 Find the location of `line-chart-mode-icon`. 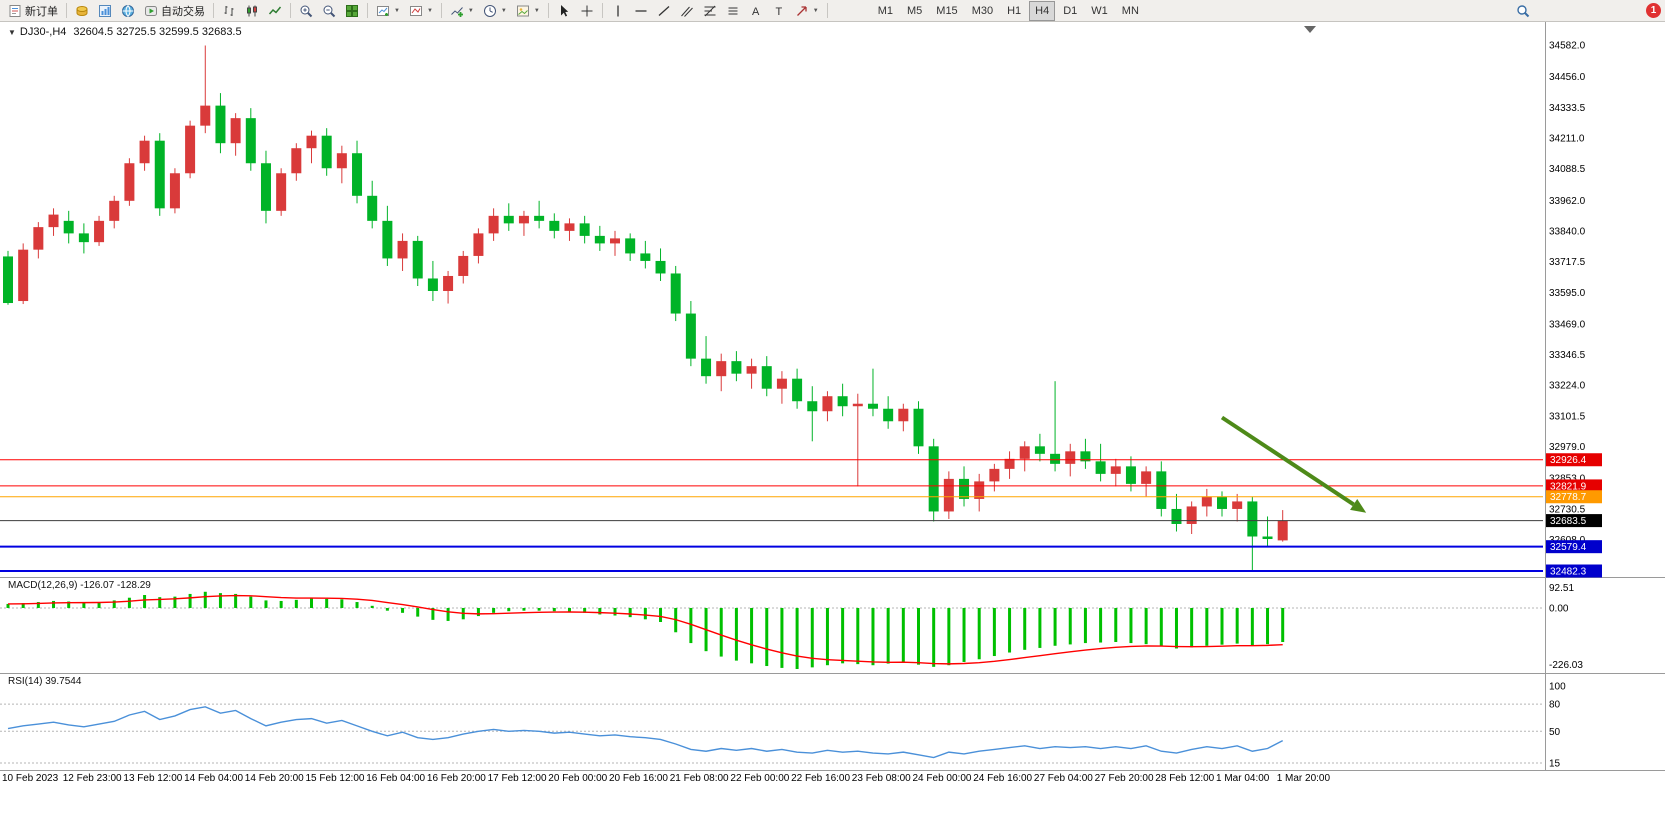

line-chart-mode-icon is located at coordinates (275, 10).